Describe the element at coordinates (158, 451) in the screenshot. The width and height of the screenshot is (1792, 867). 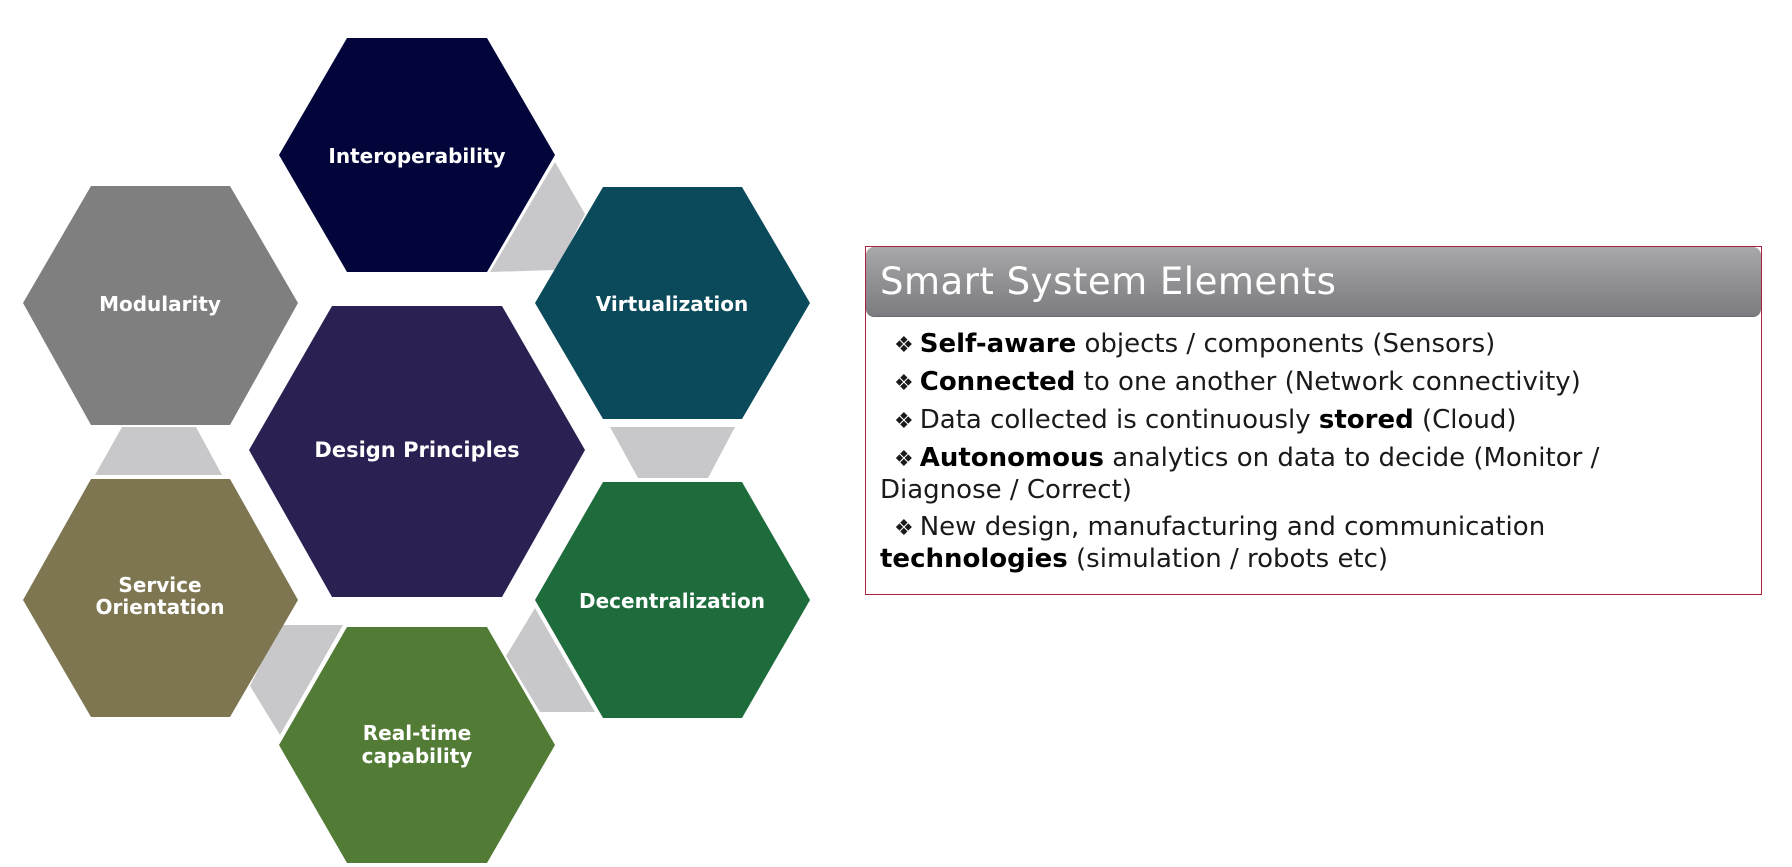
I see `connector-modularity-service` at that location.